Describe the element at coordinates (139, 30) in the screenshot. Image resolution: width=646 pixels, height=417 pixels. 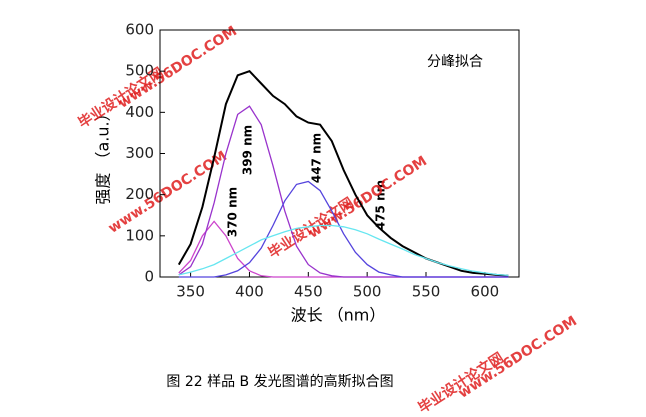
I see `y-tick-label: 600` at that location.